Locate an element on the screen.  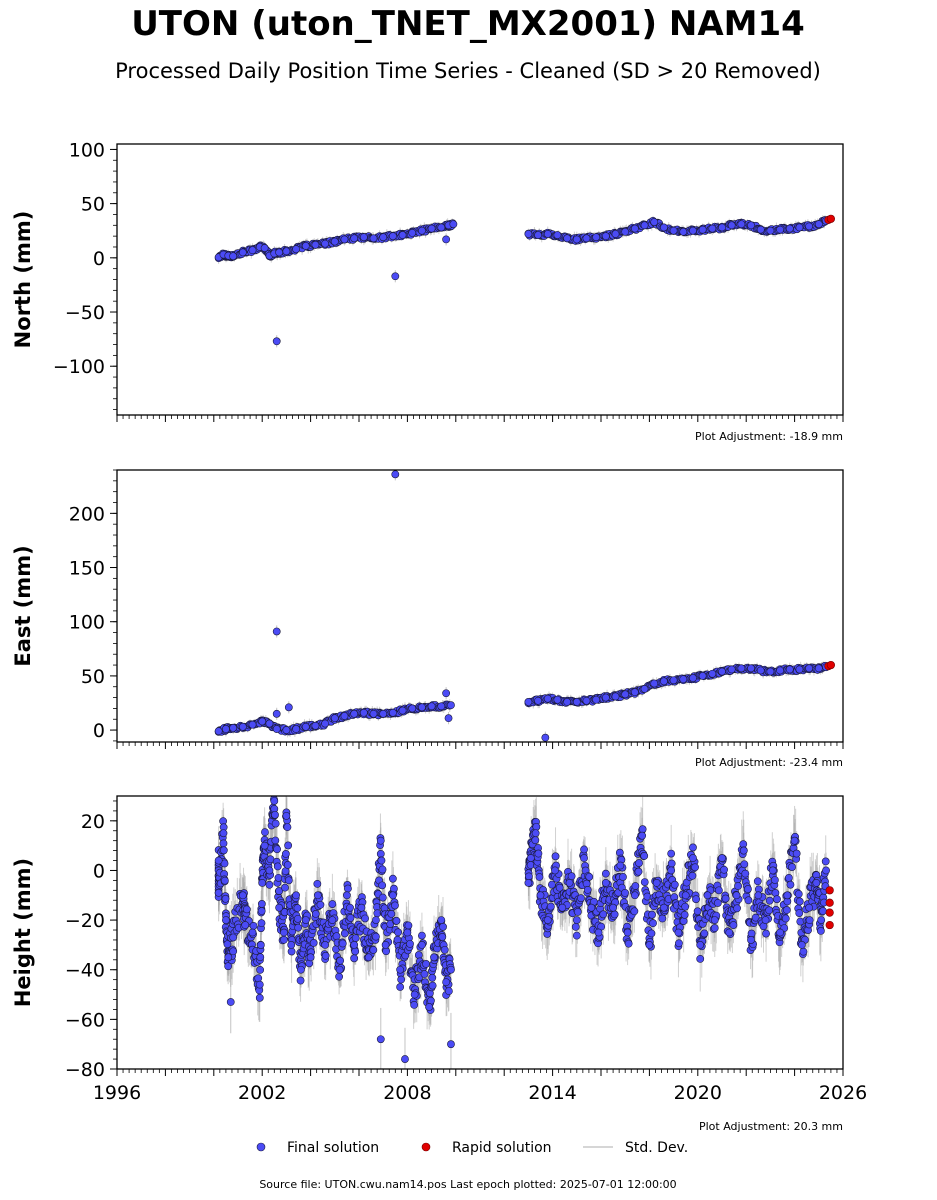
y-axis-label: North (mm) is located at coordinates (23, 280).